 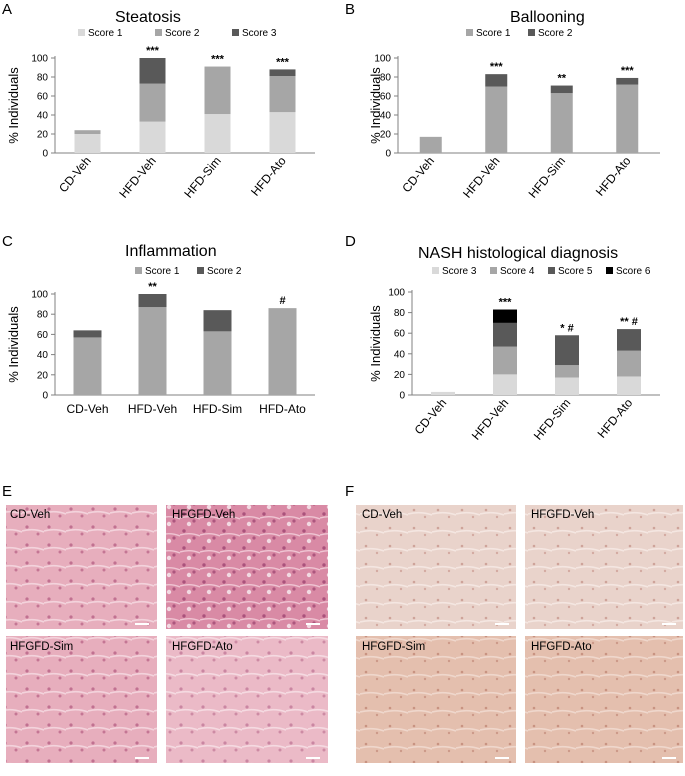 I want to click on panel-letter-f: F, so click(x=349, y=491).